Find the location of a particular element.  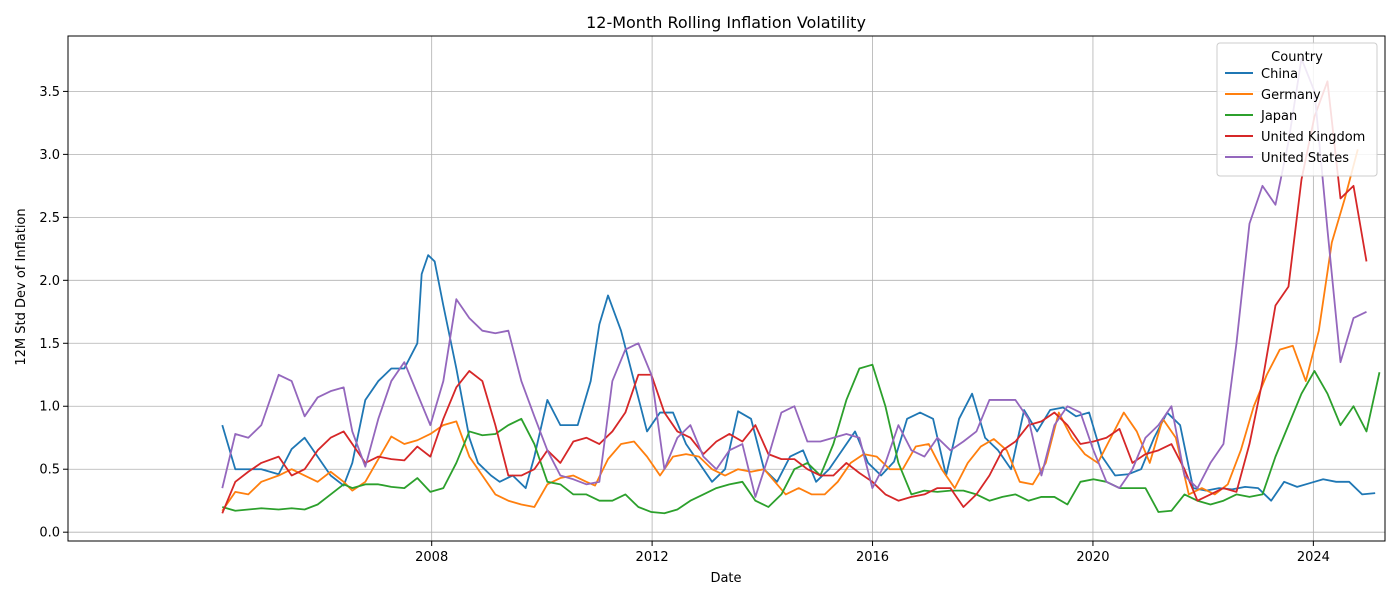

chart-title: 12-Month Rolling Inflation Volatility is located at coordinates (726, 22).